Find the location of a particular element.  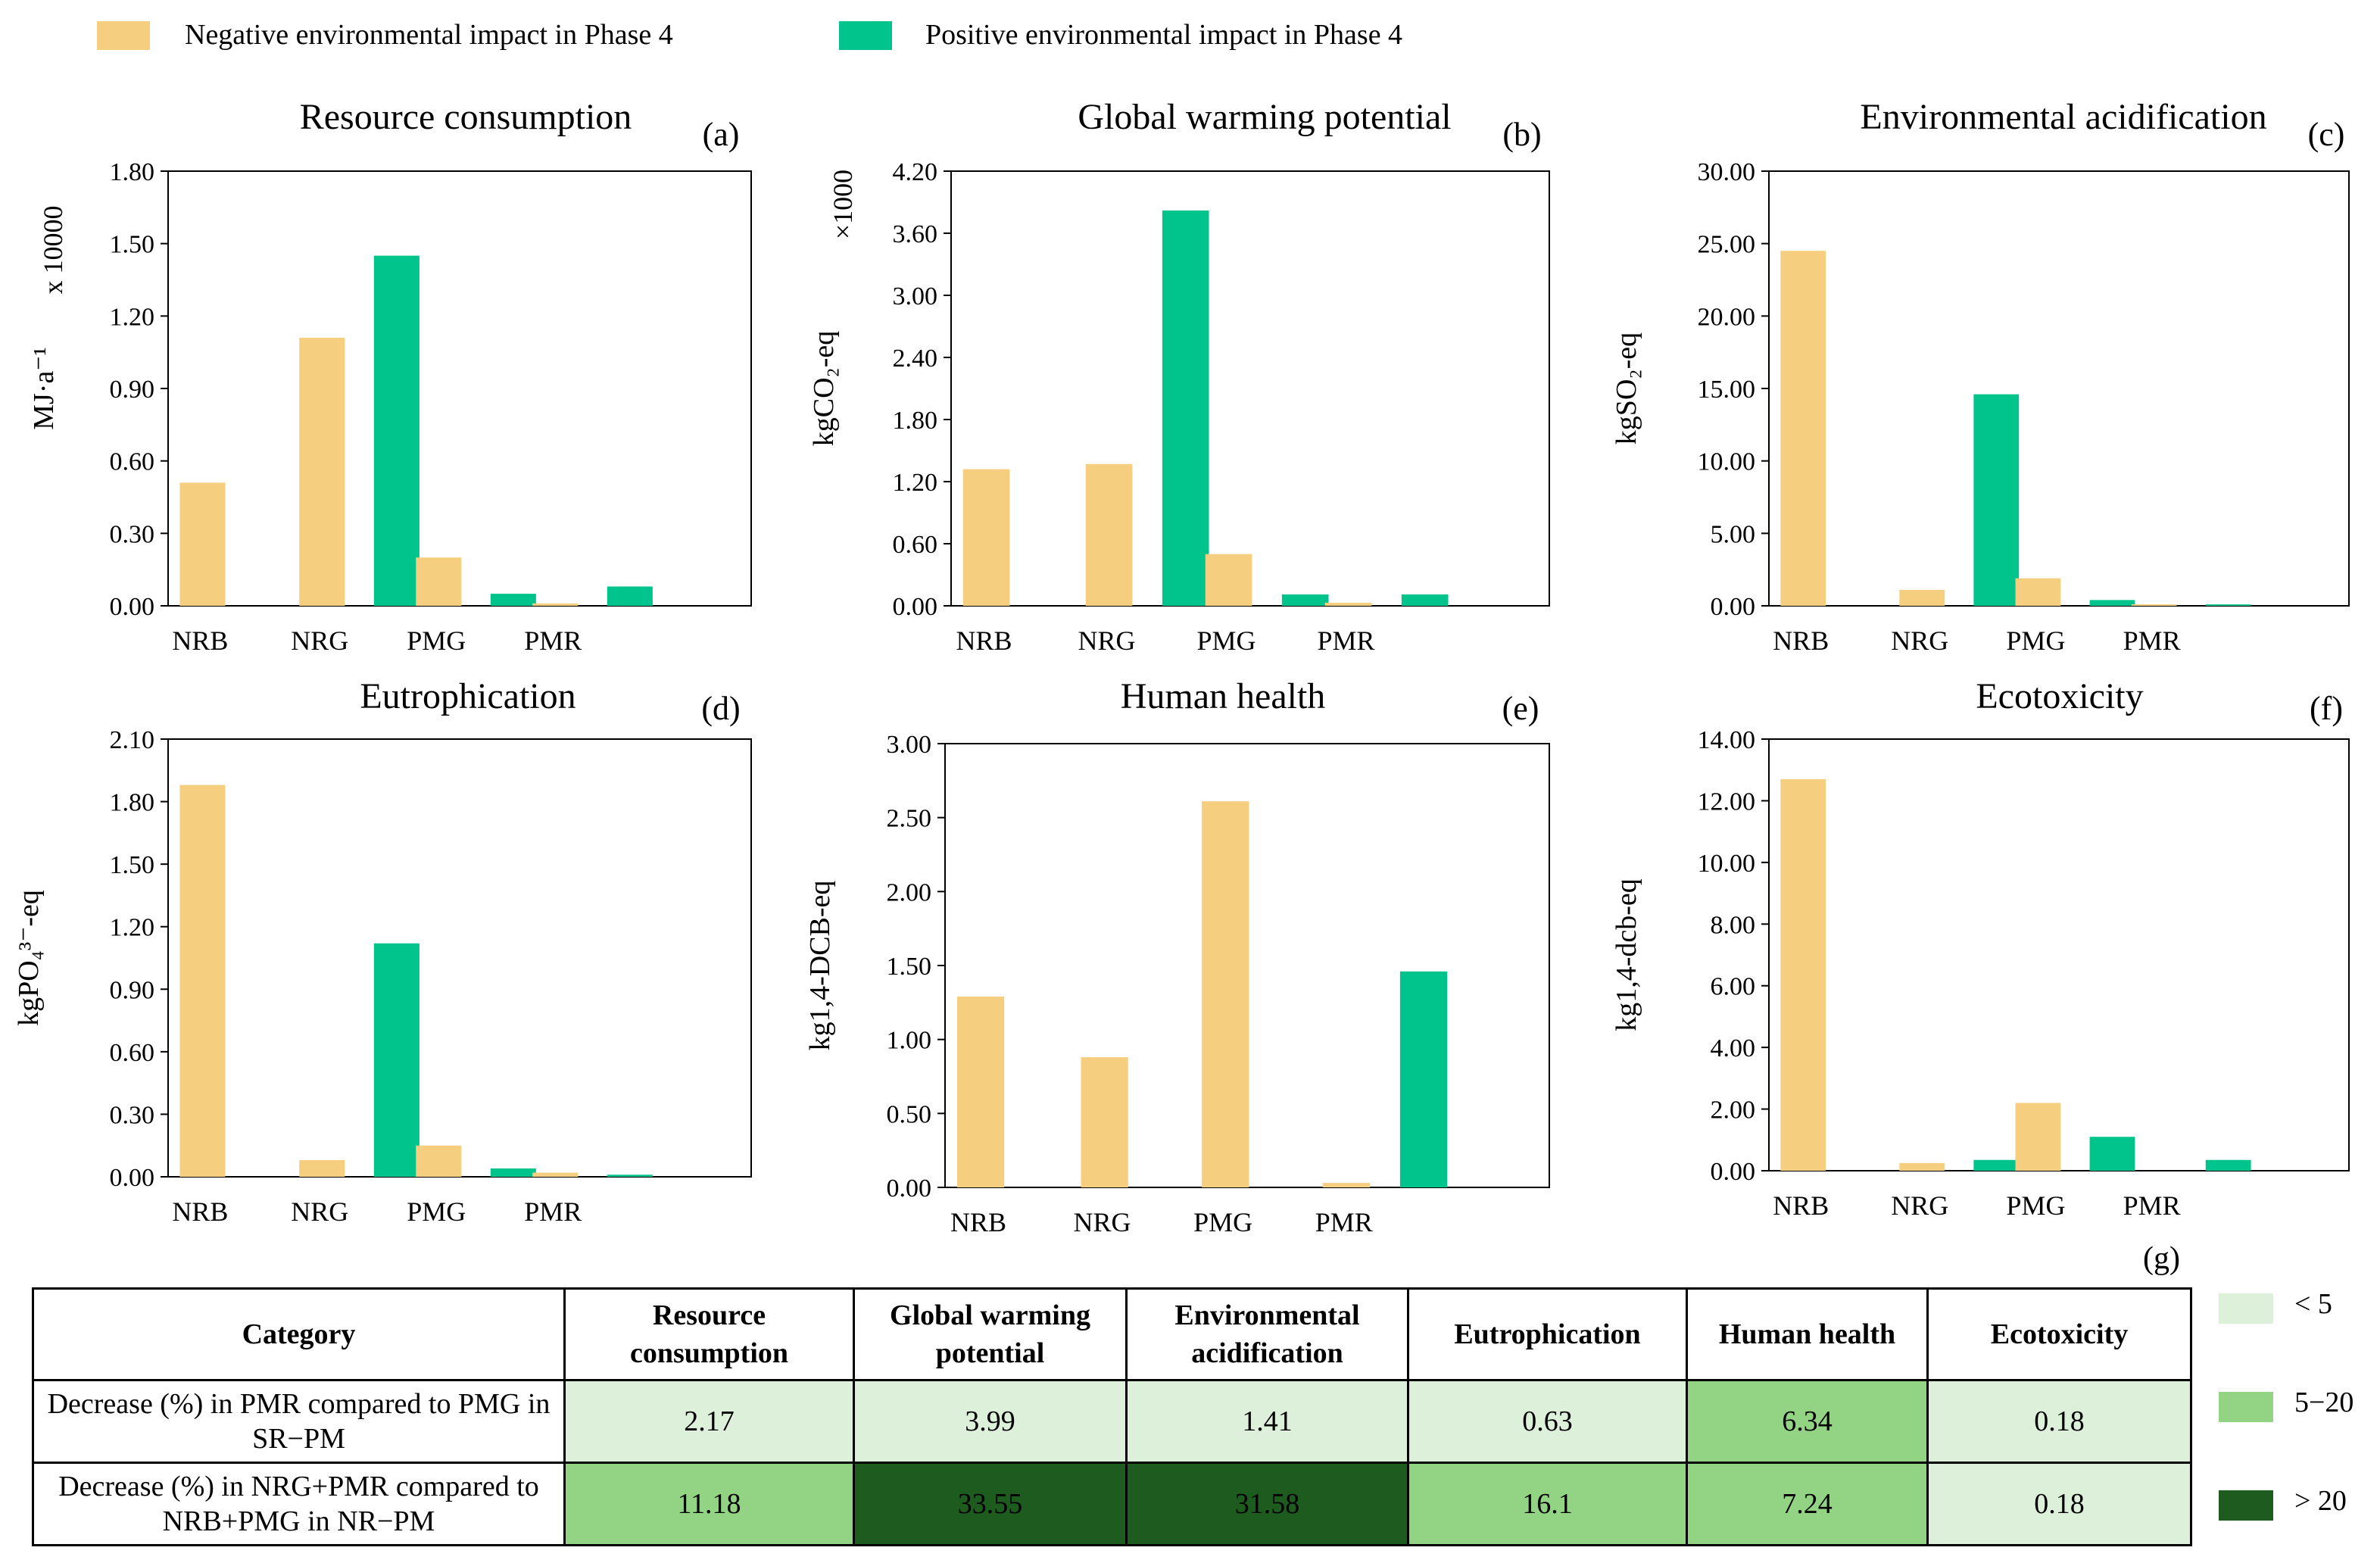

y-tick-label: 3.60 is located at coordinates (915, 234).